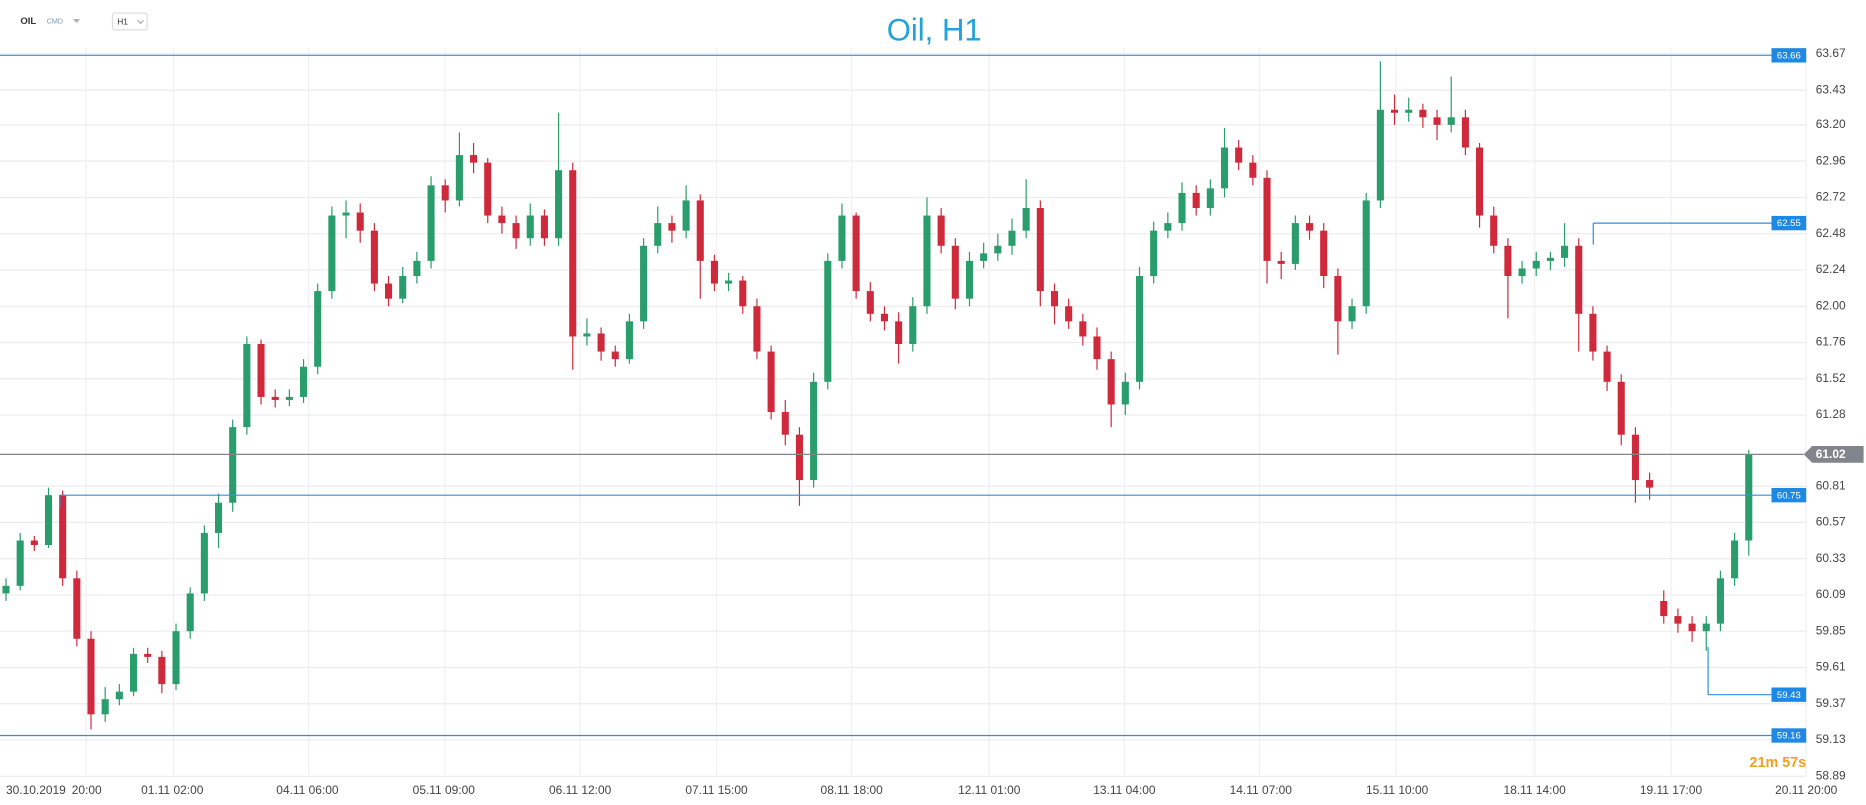 The height and width of the screenshot is (805, 1866). Describe the element at coordinates (1831, 522) in the screenshot. I see `y-tick-label: 60.57` at that location.